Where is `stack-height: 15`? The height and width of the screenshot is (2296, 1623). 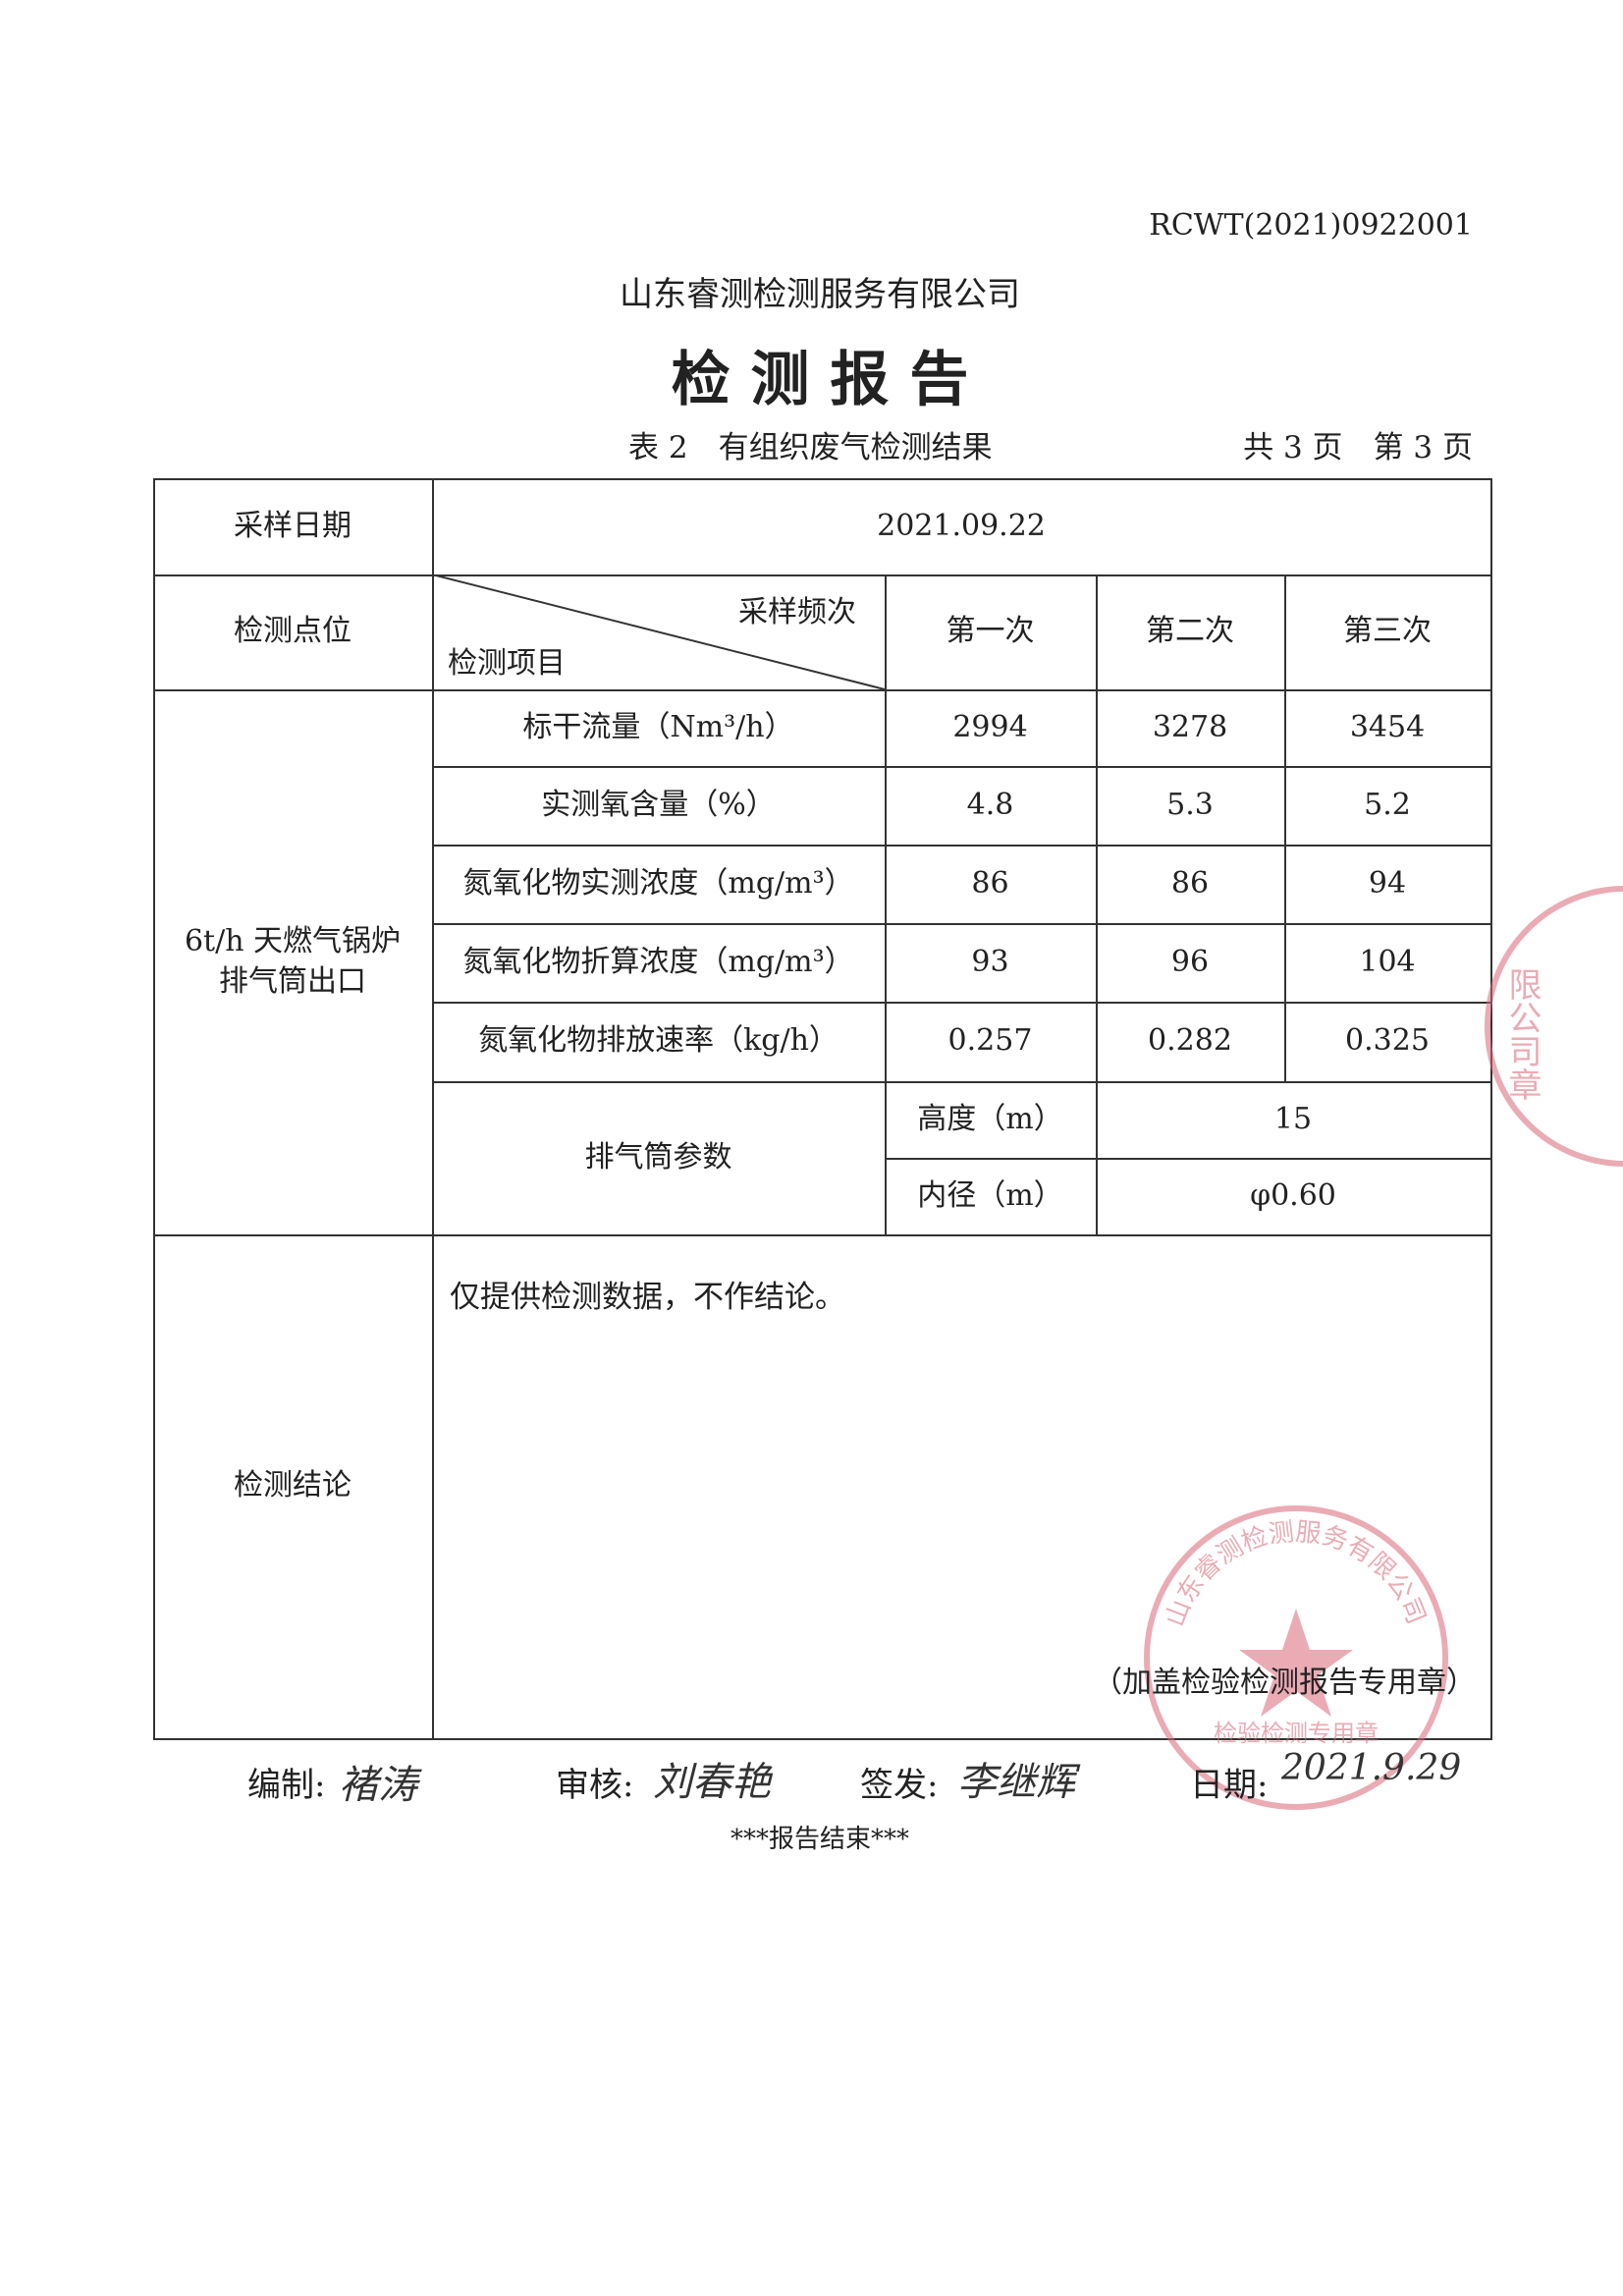
stack-height: 15 is located at coordinates (1293, 1118).